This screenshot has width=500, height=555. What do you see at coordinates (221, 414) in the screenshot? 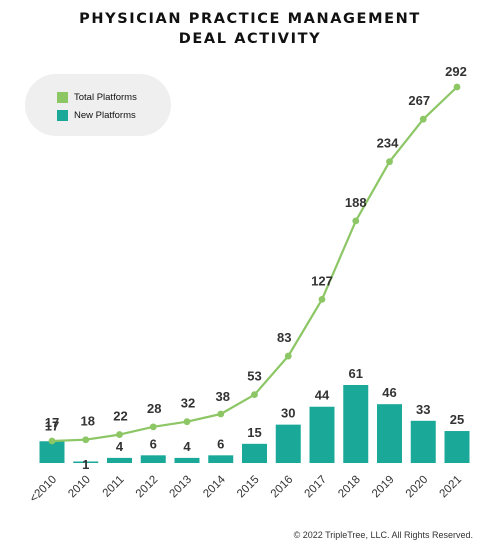
I see `line-point-2014` at bounding box center [221, 414].